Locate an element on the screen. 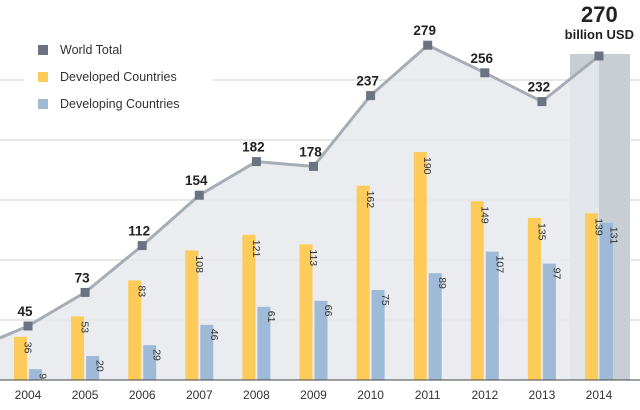 The height and width of the screenshot is (410, 640). label-developed: 149 is located at coordinates (484, 215).